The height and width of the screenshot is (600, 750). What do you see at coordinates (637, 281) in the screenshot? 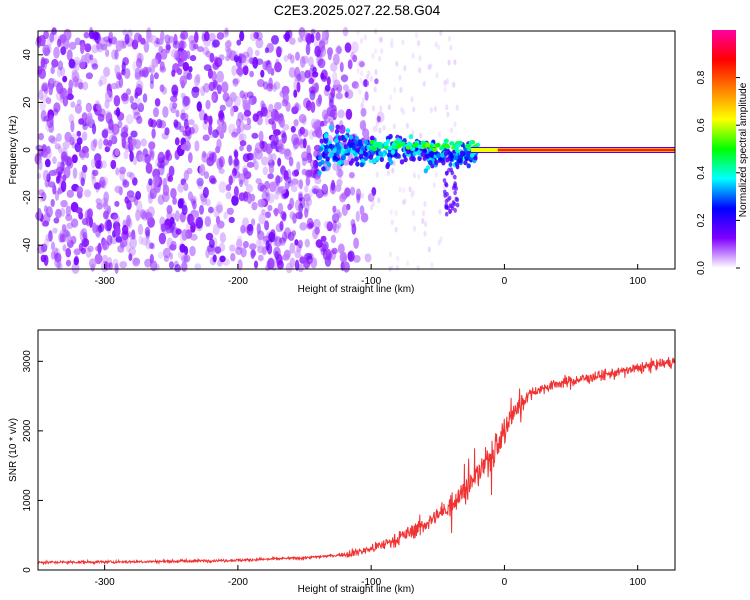
I see `spectrogram-x-tick-label: 100` at bounding box center [637, 281].